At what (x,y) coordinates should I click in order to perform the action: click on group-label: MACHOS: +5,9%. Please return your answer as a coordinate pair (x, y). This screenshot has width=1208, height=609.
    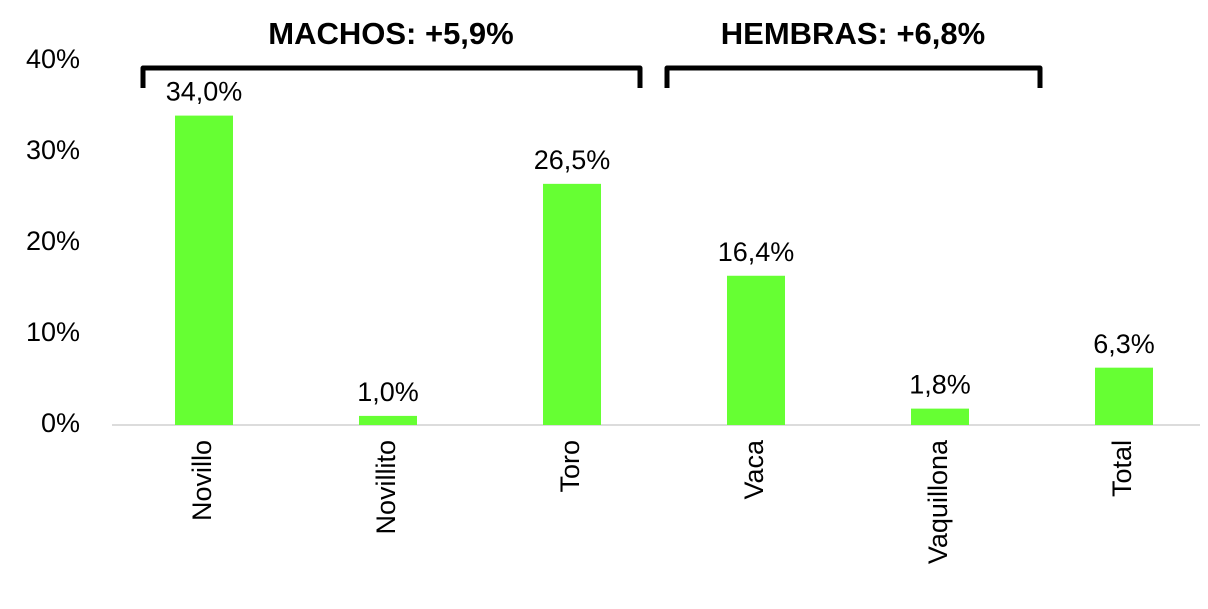
    Looking at the image, I should click on (390, 33).